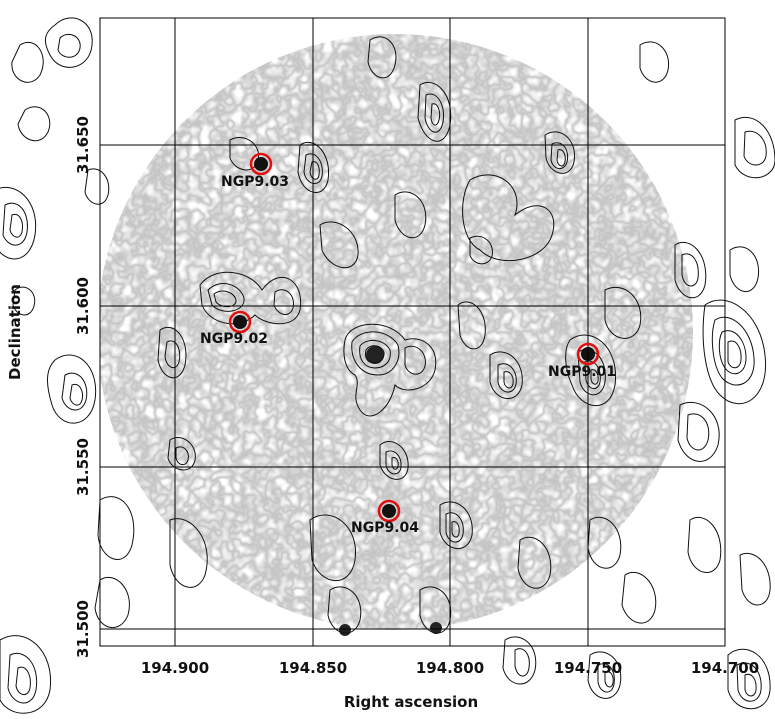 Image resolution: width=775 pixels, height=719 pixels. I want to click on x-tick-labels: 194.900 194.850 194.800 194.750 194.700, so click(450, 668).